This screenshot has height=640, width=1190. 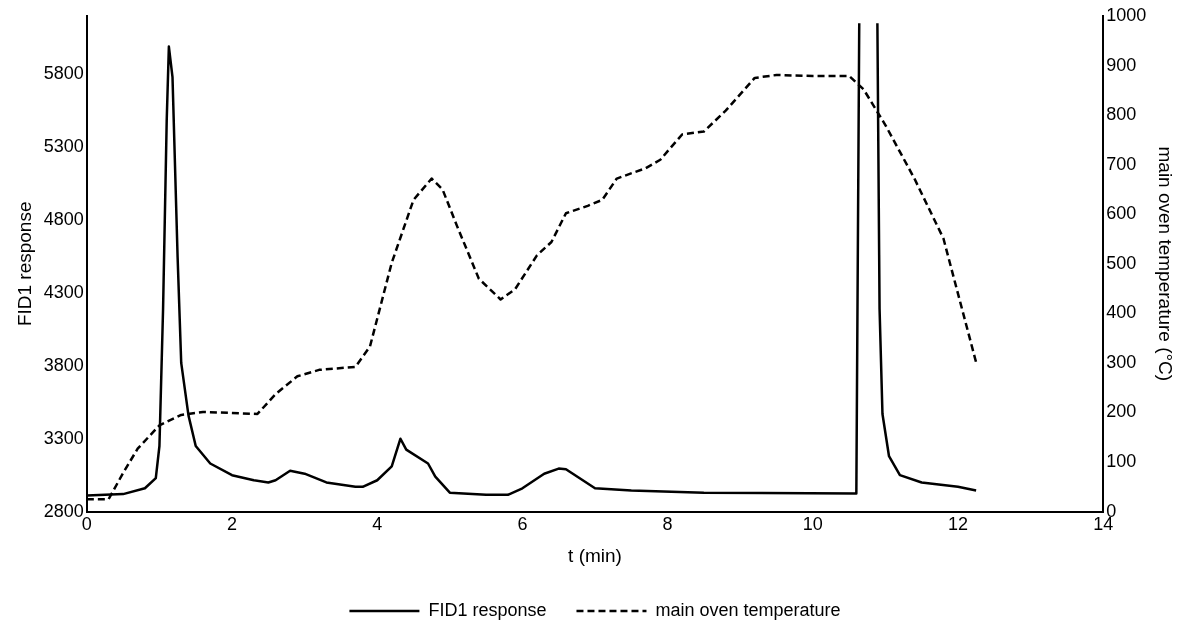 I want to click on y-tick-label: 4300, so click(x=63, y=291).